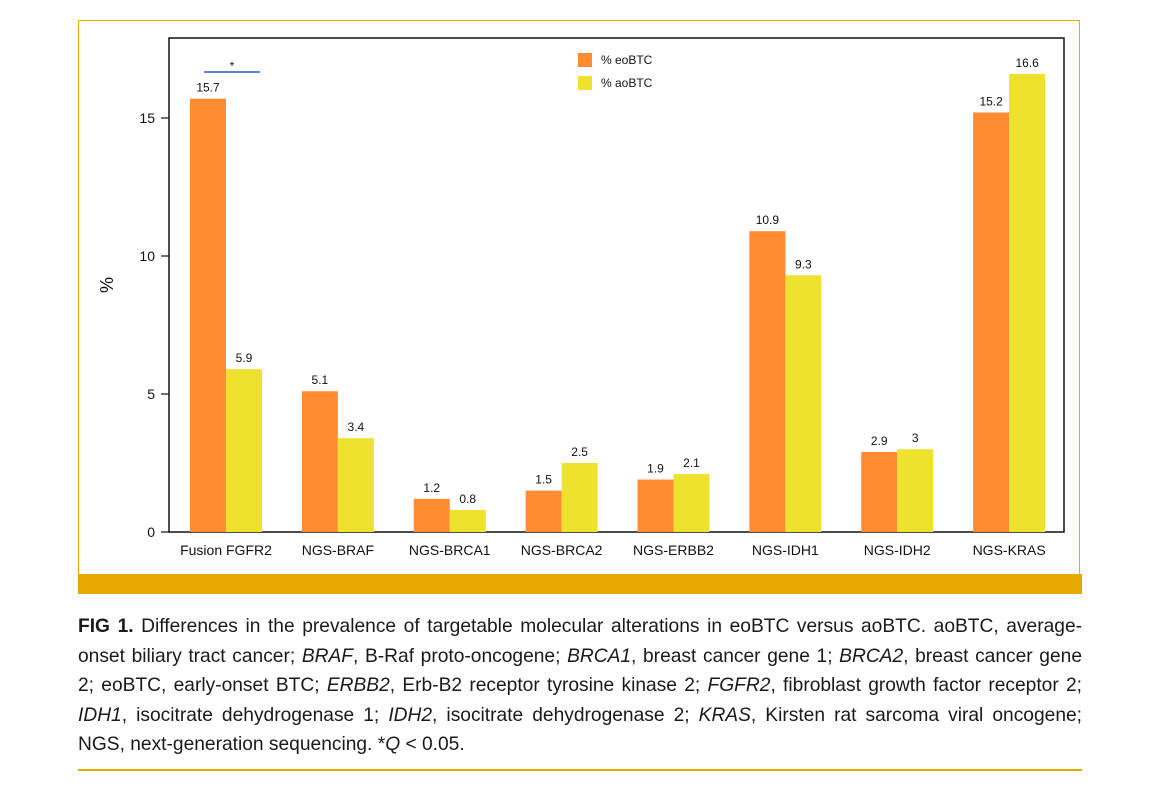  I want to click on significance-star: *, so click(232, 66).